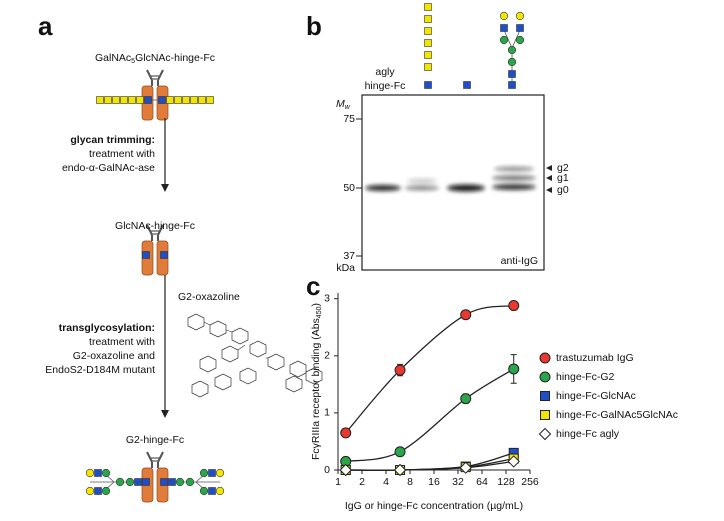 Image resolution: width=724 pixels, height=521 pixels. What do you see at coordinates (319, 312) in the screenshot?
I see `text: 450` at bounding box center [319, 312].